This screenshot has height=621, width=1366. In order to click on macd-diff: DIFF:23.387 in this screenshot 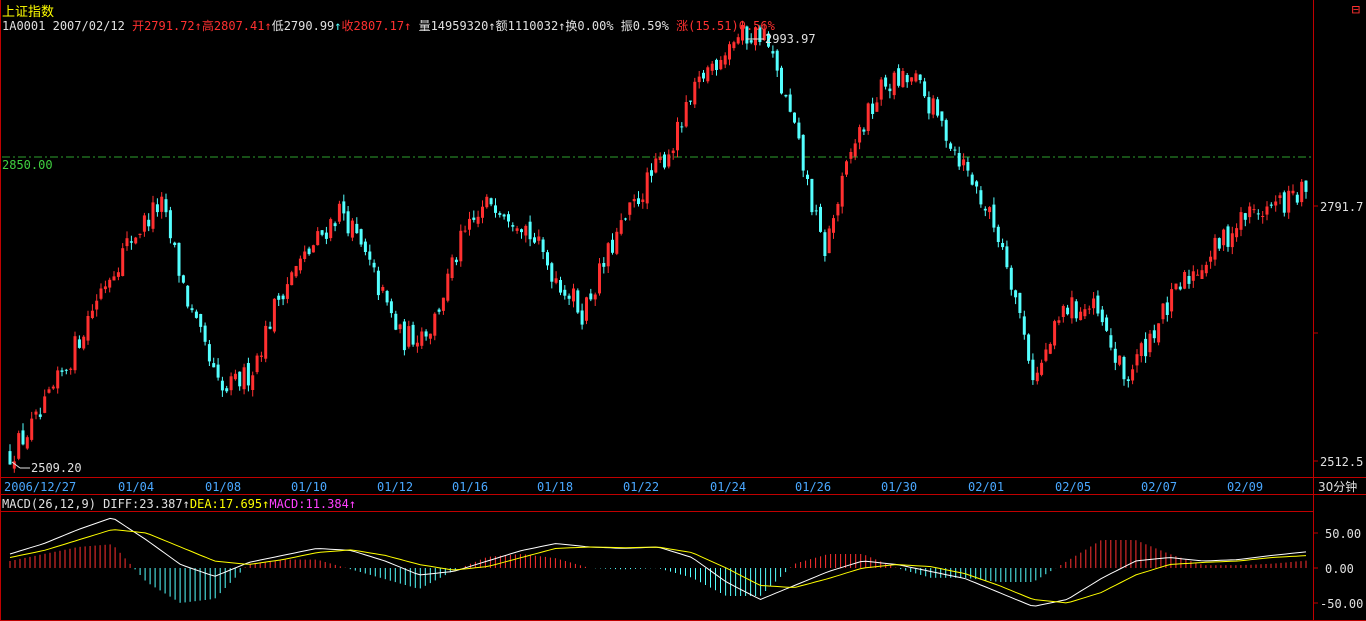, I will do `click(143, 504)`.